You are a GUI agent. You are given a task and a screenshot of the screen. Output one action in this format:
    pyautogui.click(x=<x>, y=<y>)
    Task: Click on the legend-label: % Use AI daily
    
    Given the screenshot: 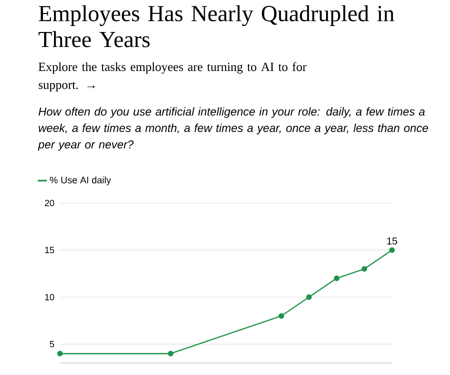 What is the action you would take?
    pyautogui.click(x=81, y=181)
    